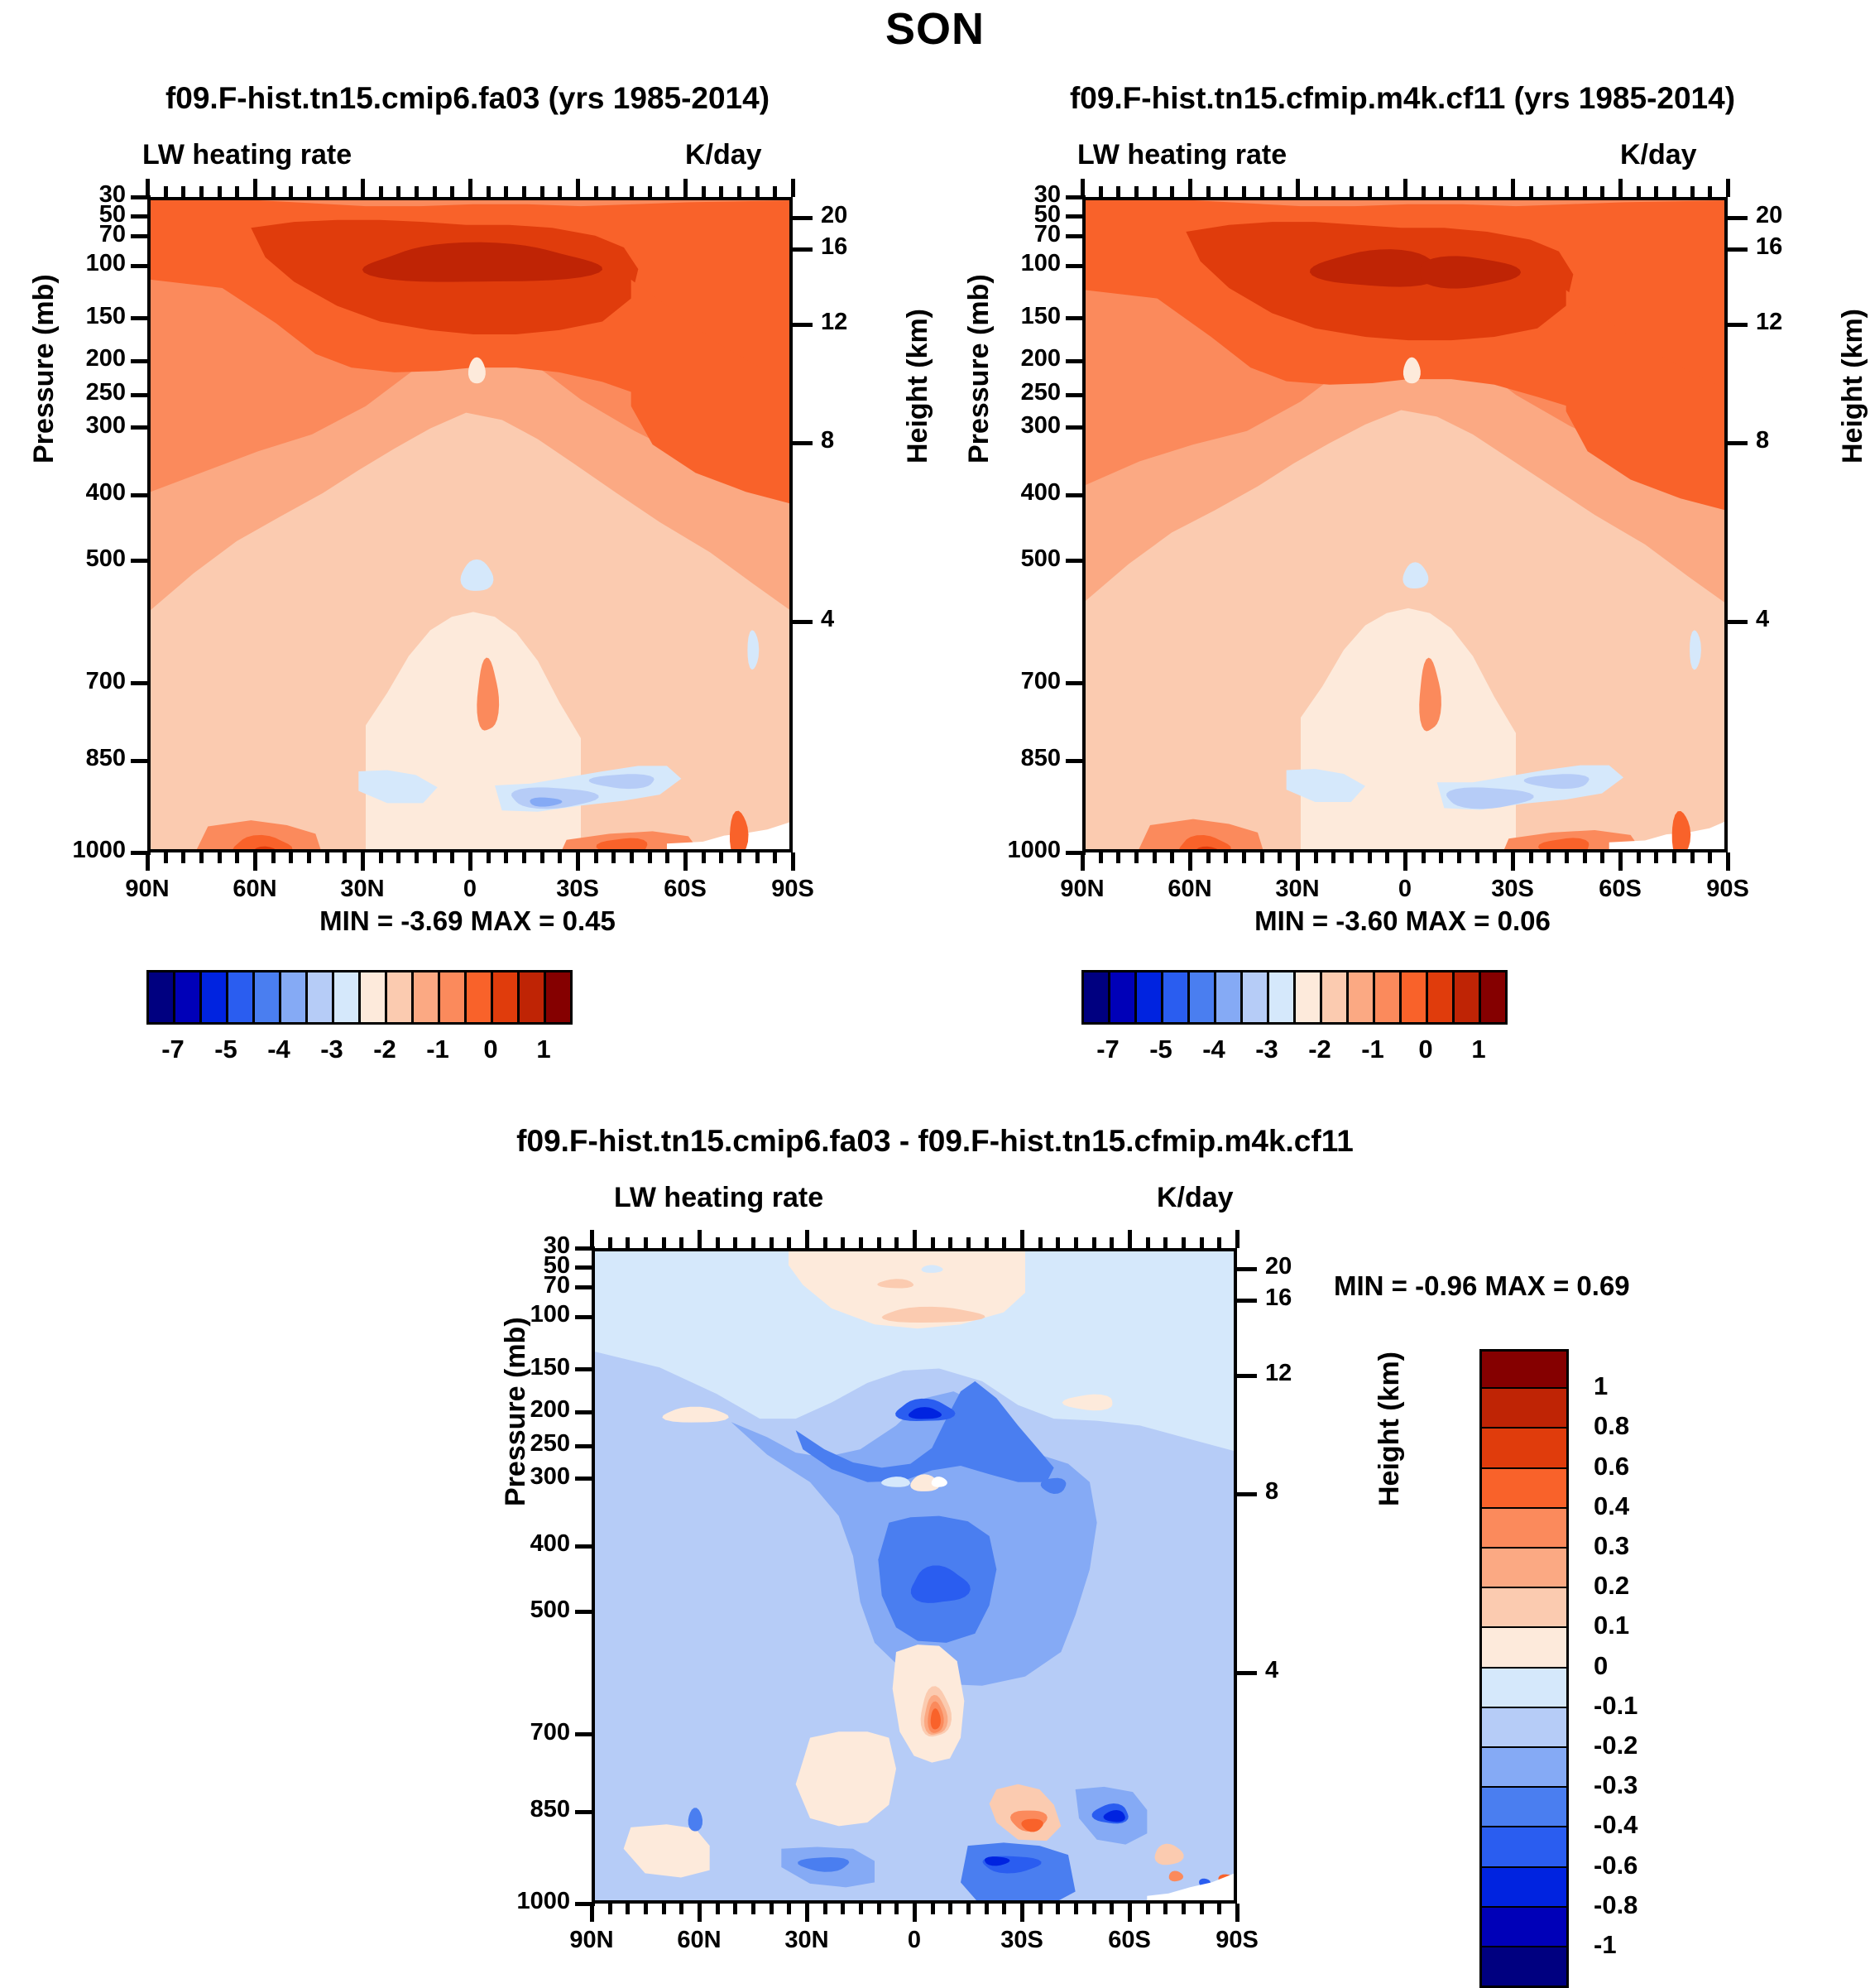 This screenshot has width=1870, height=1988. I want to click on colorbar-tick-label: 0, so click(1425, 1049).